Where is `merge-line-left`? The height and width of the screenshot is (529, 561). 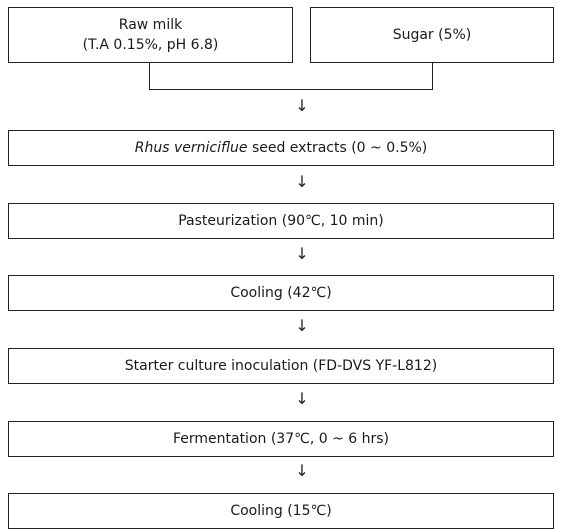
merge-line-left is located at coordinates (149, 76).